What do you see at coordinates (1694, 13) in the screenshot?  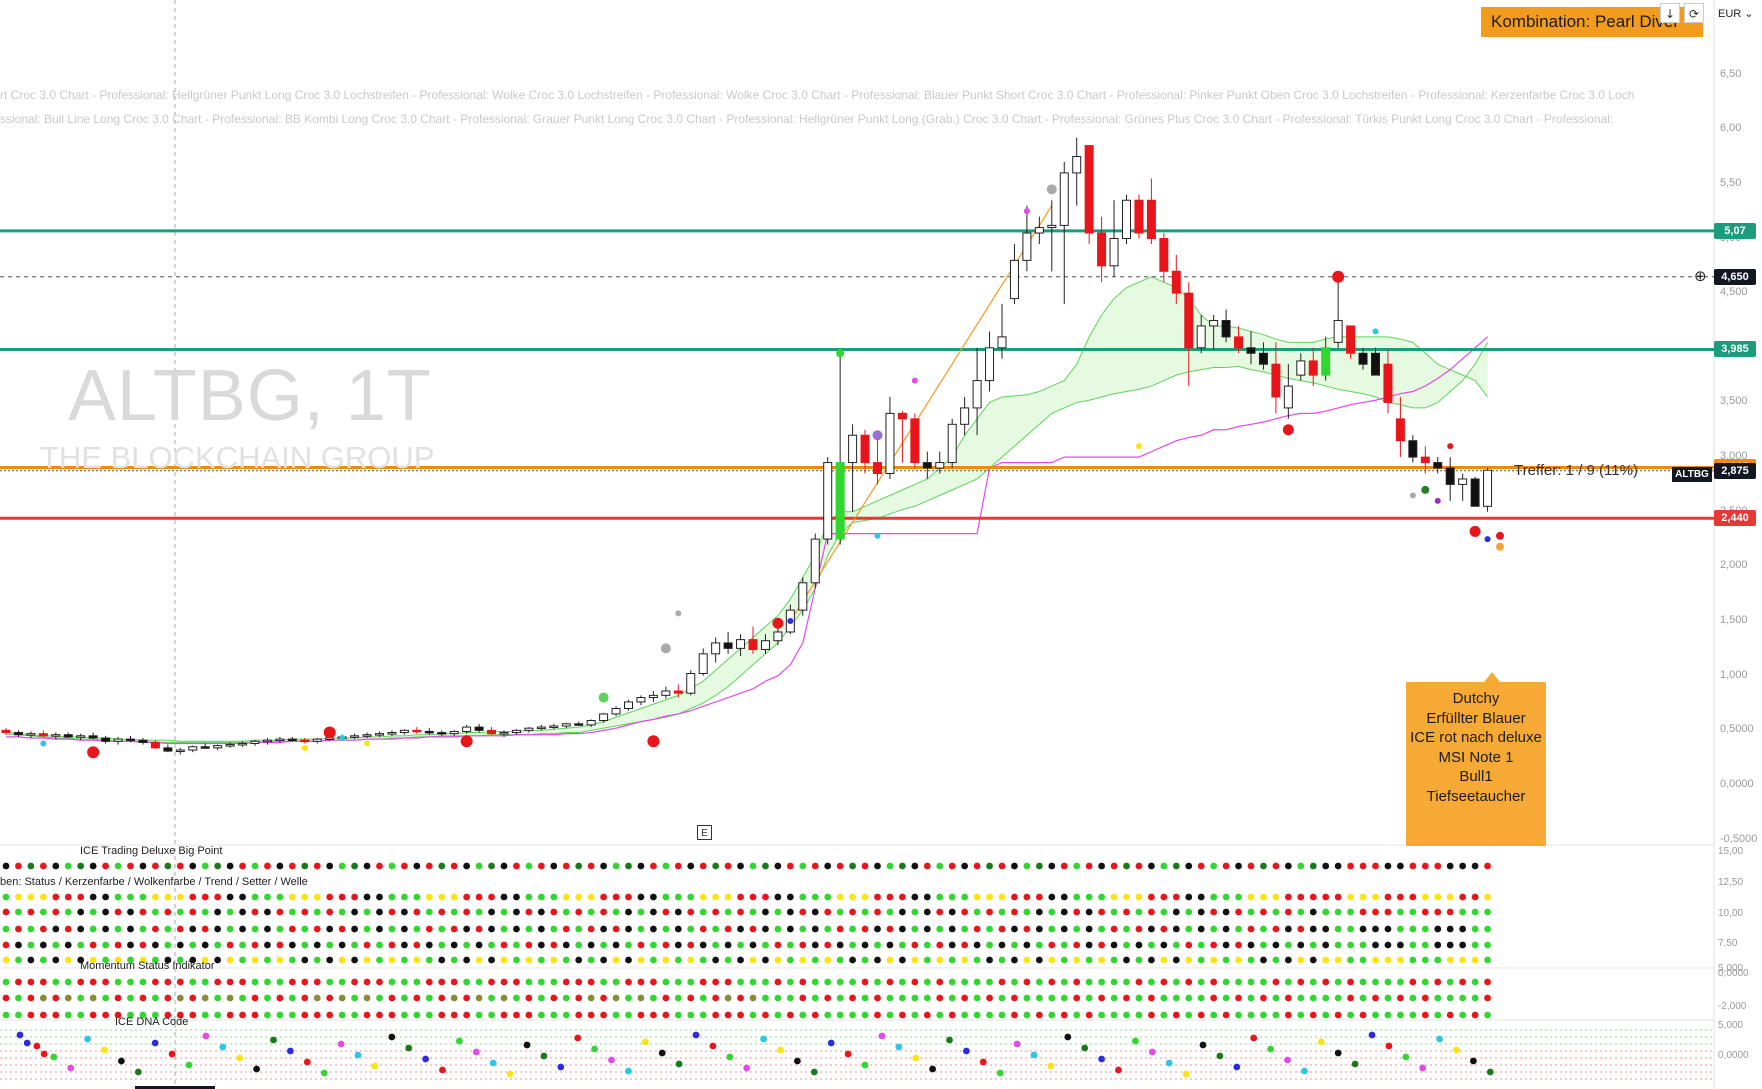 I see `refresh-icon: ⟳` at bounding box center [1694, 13].